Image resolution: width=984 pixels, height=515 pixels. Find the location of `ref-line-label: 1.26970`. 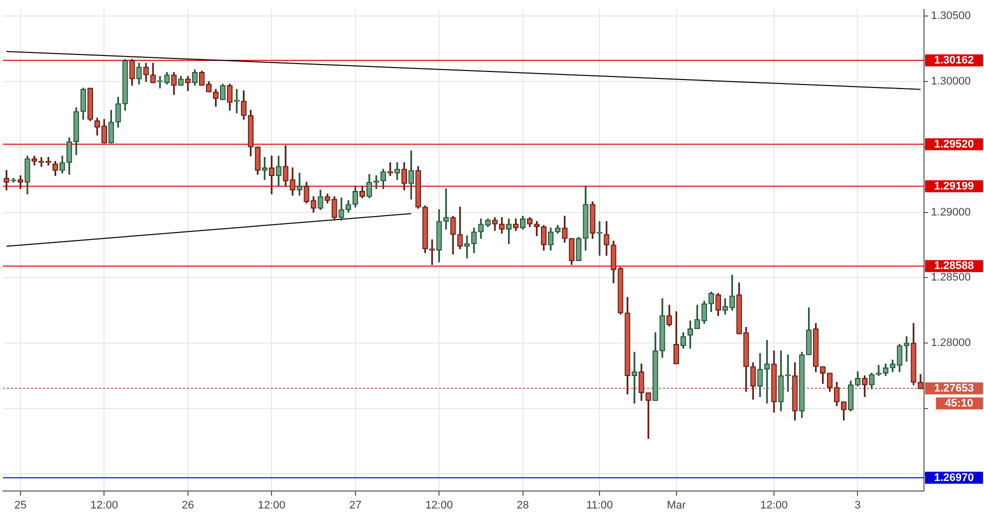

ref-line-label: 1.26970 is located at coordinates (954, 478).